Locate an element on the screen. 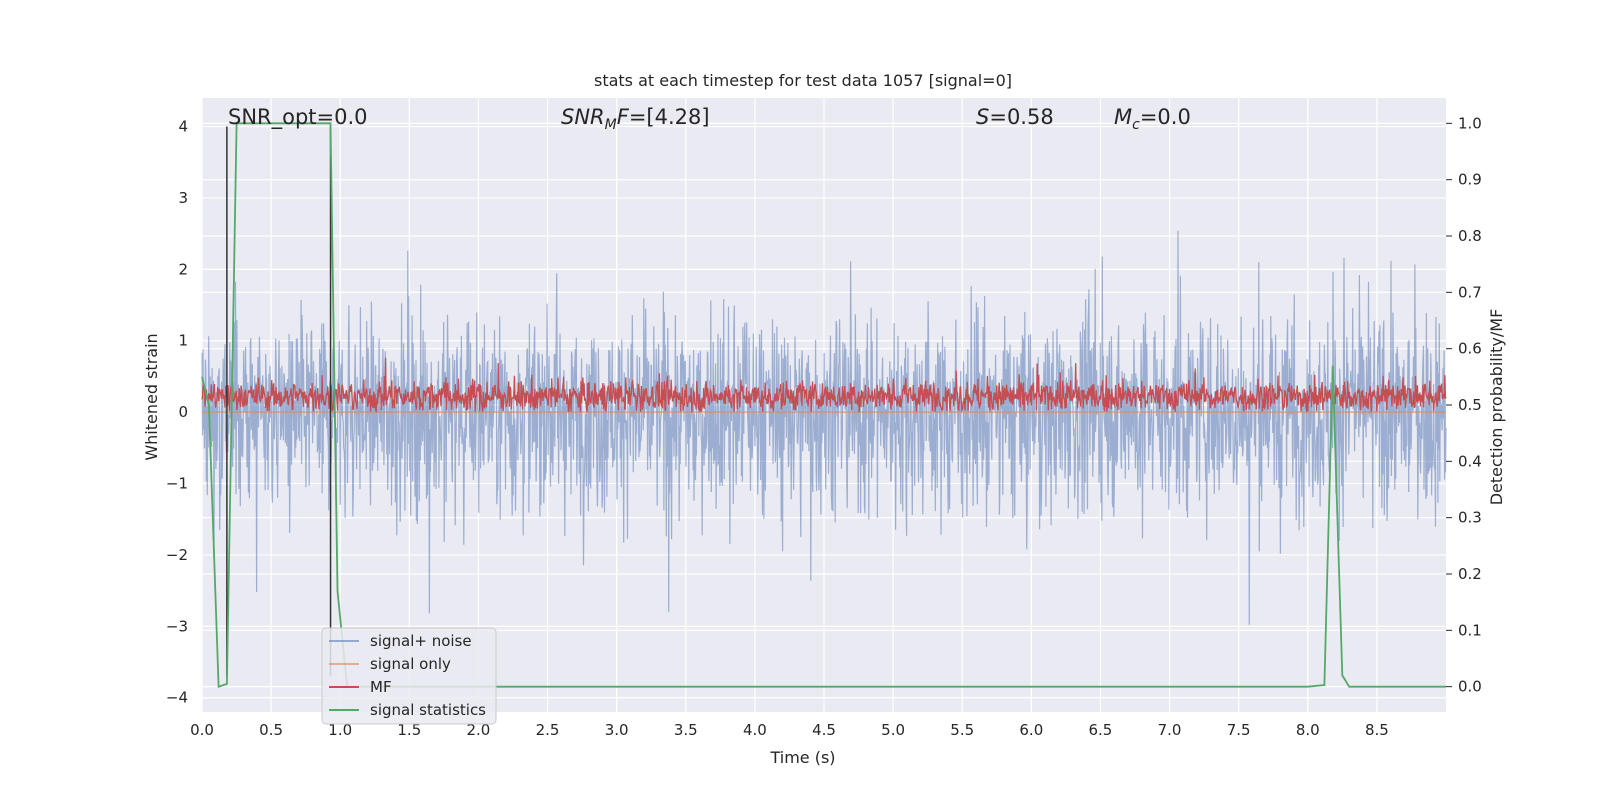 This screenshot has height=800, width=1600. y-left-tick-label: −3 is located at coordinates (177, 626).